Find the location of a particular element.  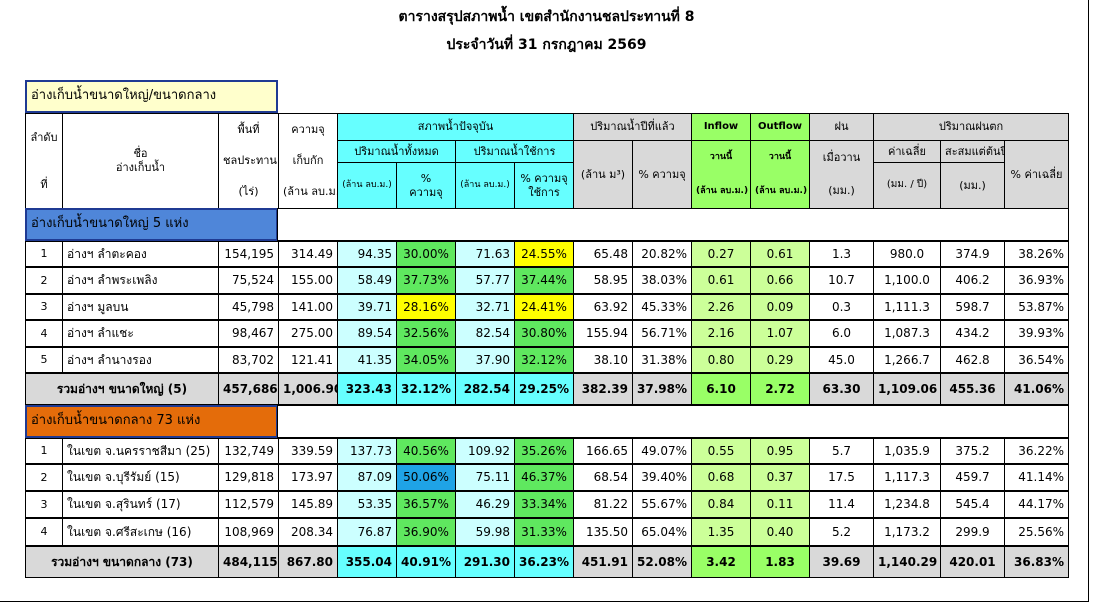

header-cell: % ความจุ ใช้การ is located at coordinates (544, 185).